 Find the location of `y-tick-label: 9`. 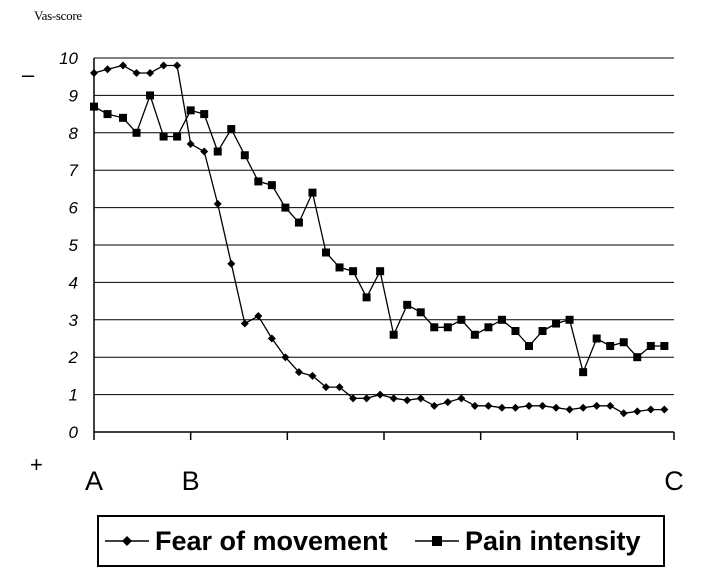

y-tick-label: 9 is located at coordinates (74, 95).